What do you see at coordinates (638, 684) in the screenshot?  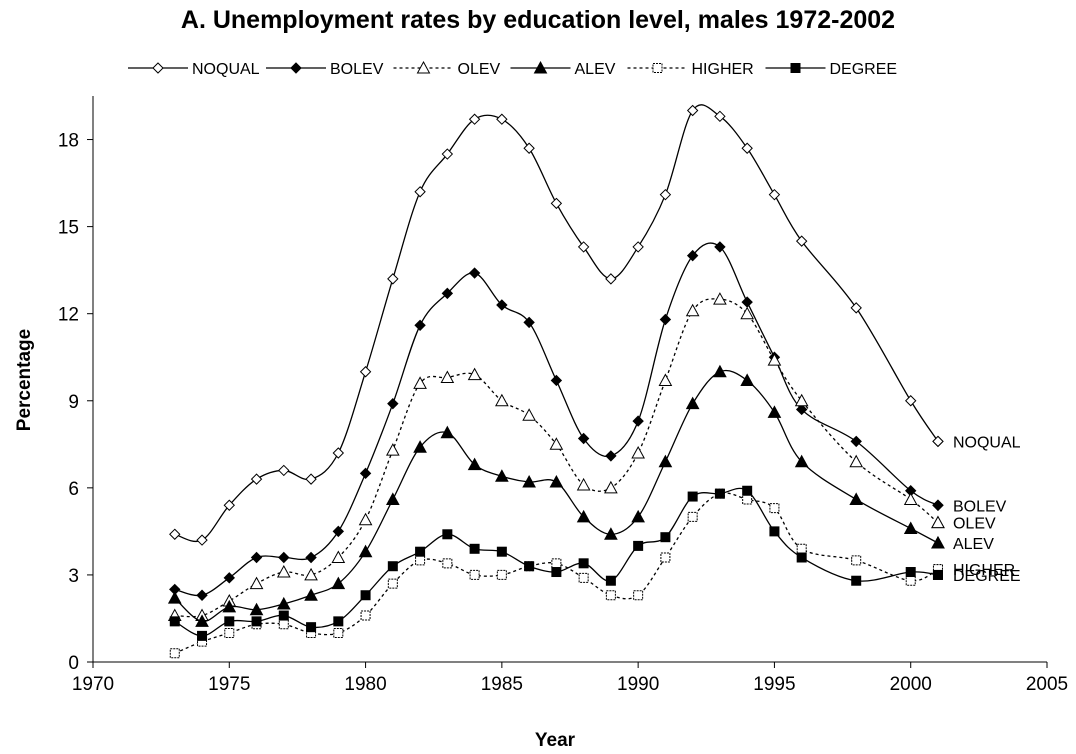 I see `x-tick-label: 1990` at bounding box center [638, 684].